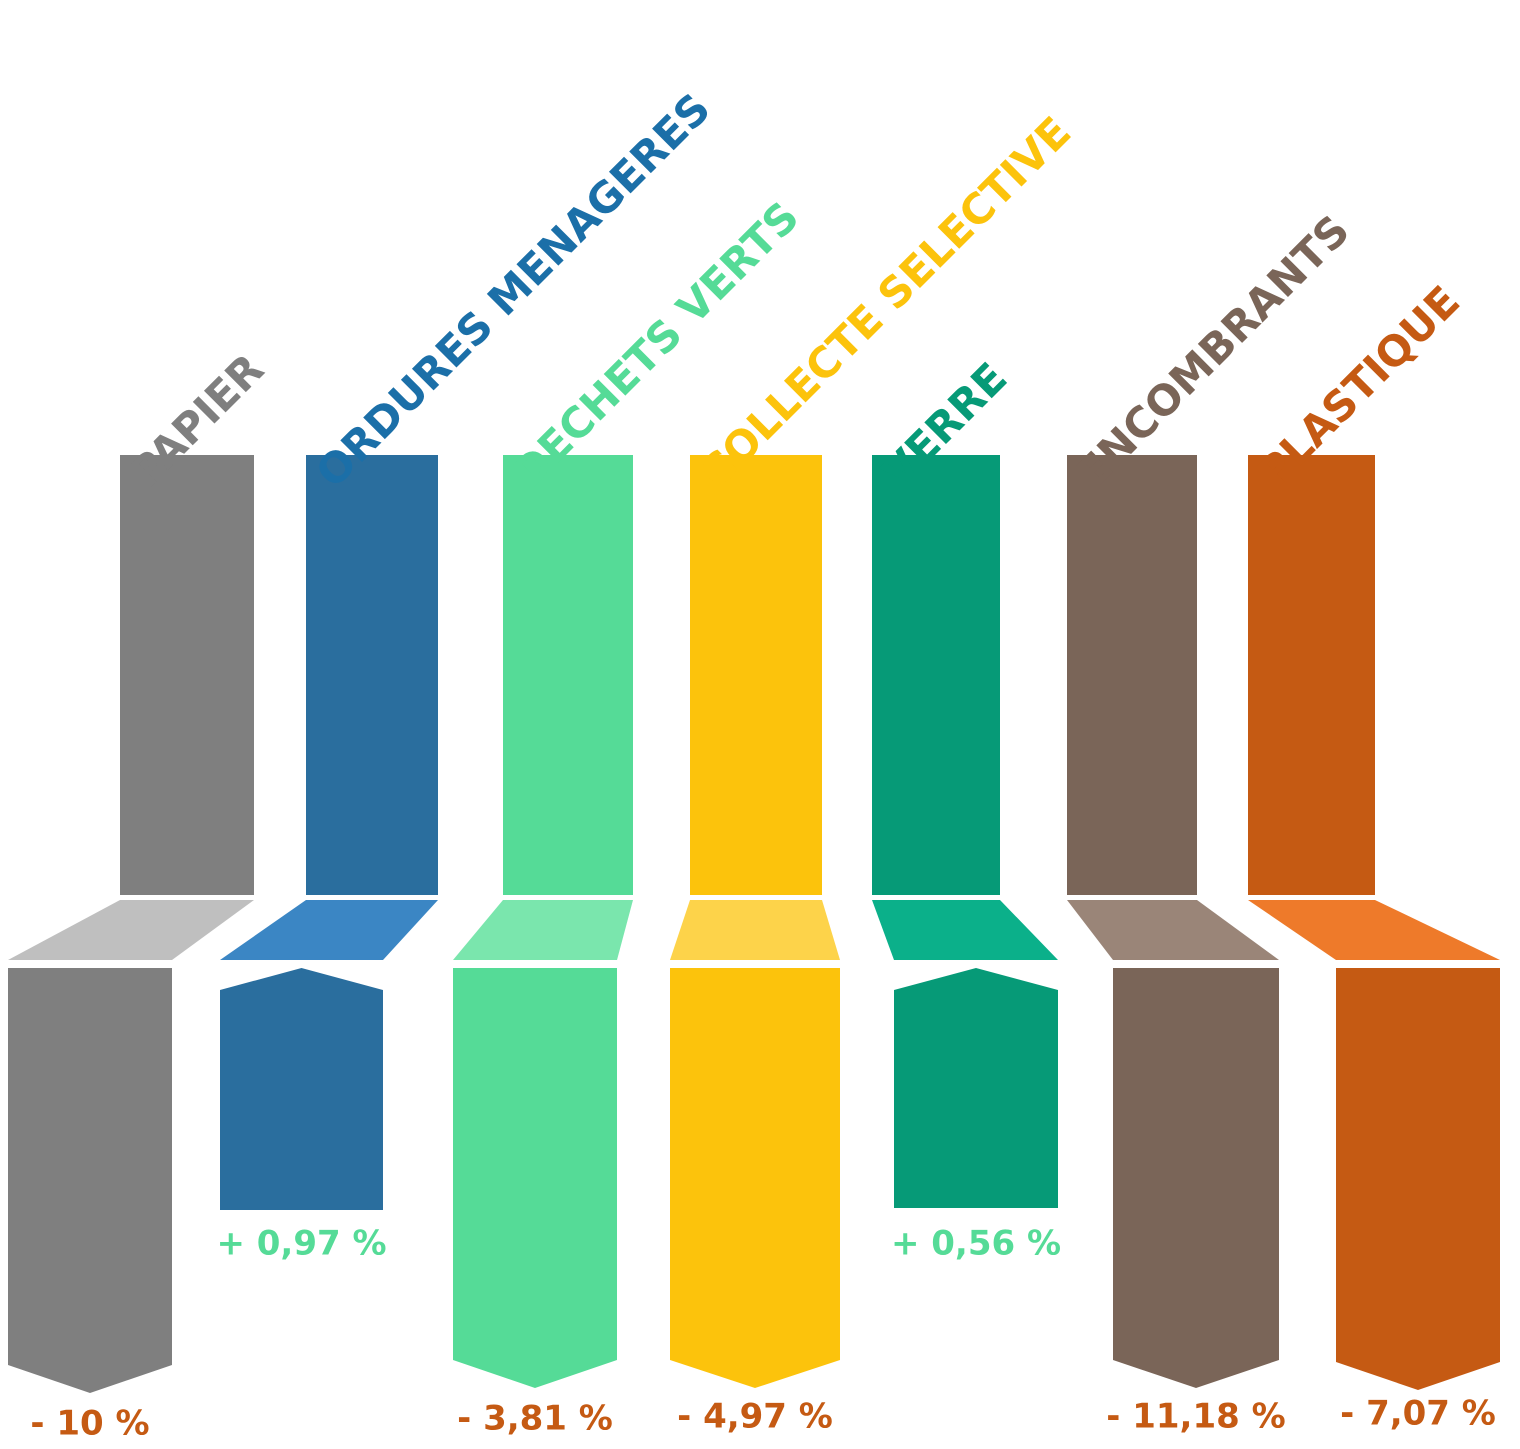 The height and width of the screenshot is (1449, 1520). I want to click on category-column: PAPIER- 10 %, so click(140, 894).